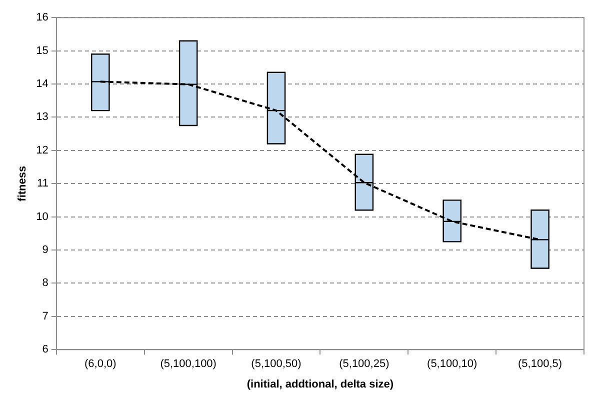 This screenshot has height=405, width=606. Describe the element at coordinates (100, 364) in the screenshot. I see `x-tick-label: (6,0,0)` at that location.